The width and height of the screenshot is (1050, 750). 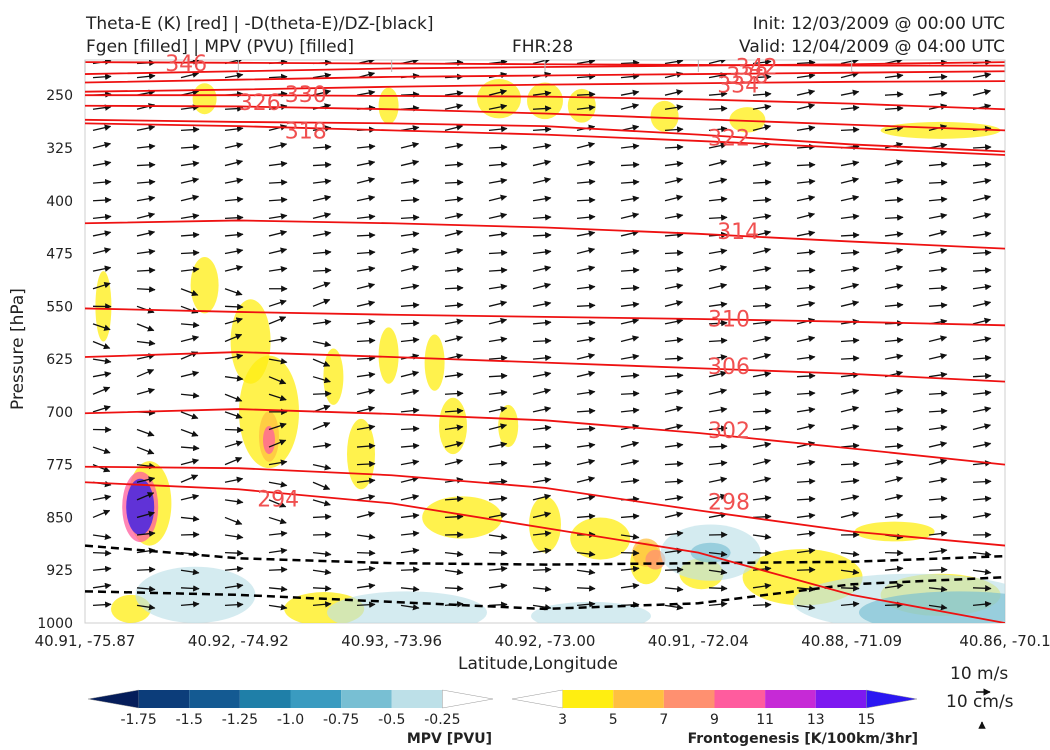 I want to click on colorbar-tick: 9, so click(x=714, y=720).